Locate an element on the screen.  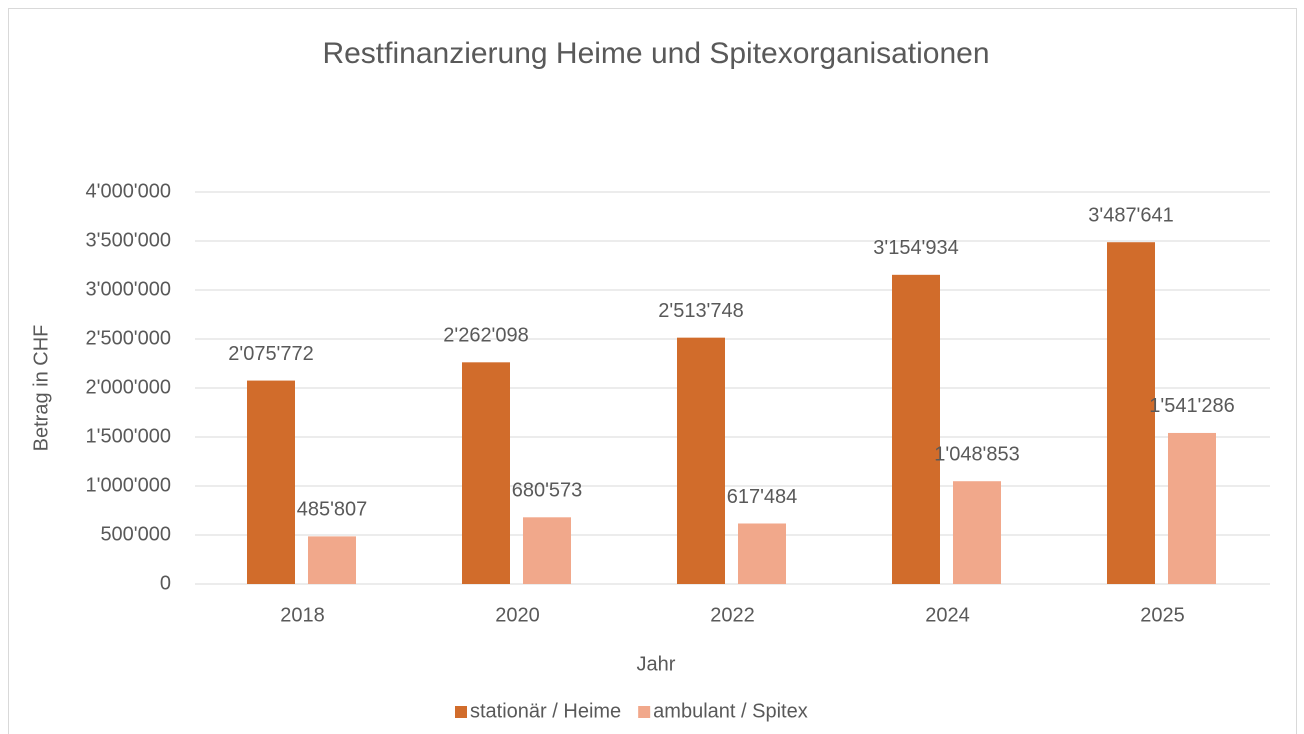
x-tick-label: 2024 is located at coordinates (947, 615).